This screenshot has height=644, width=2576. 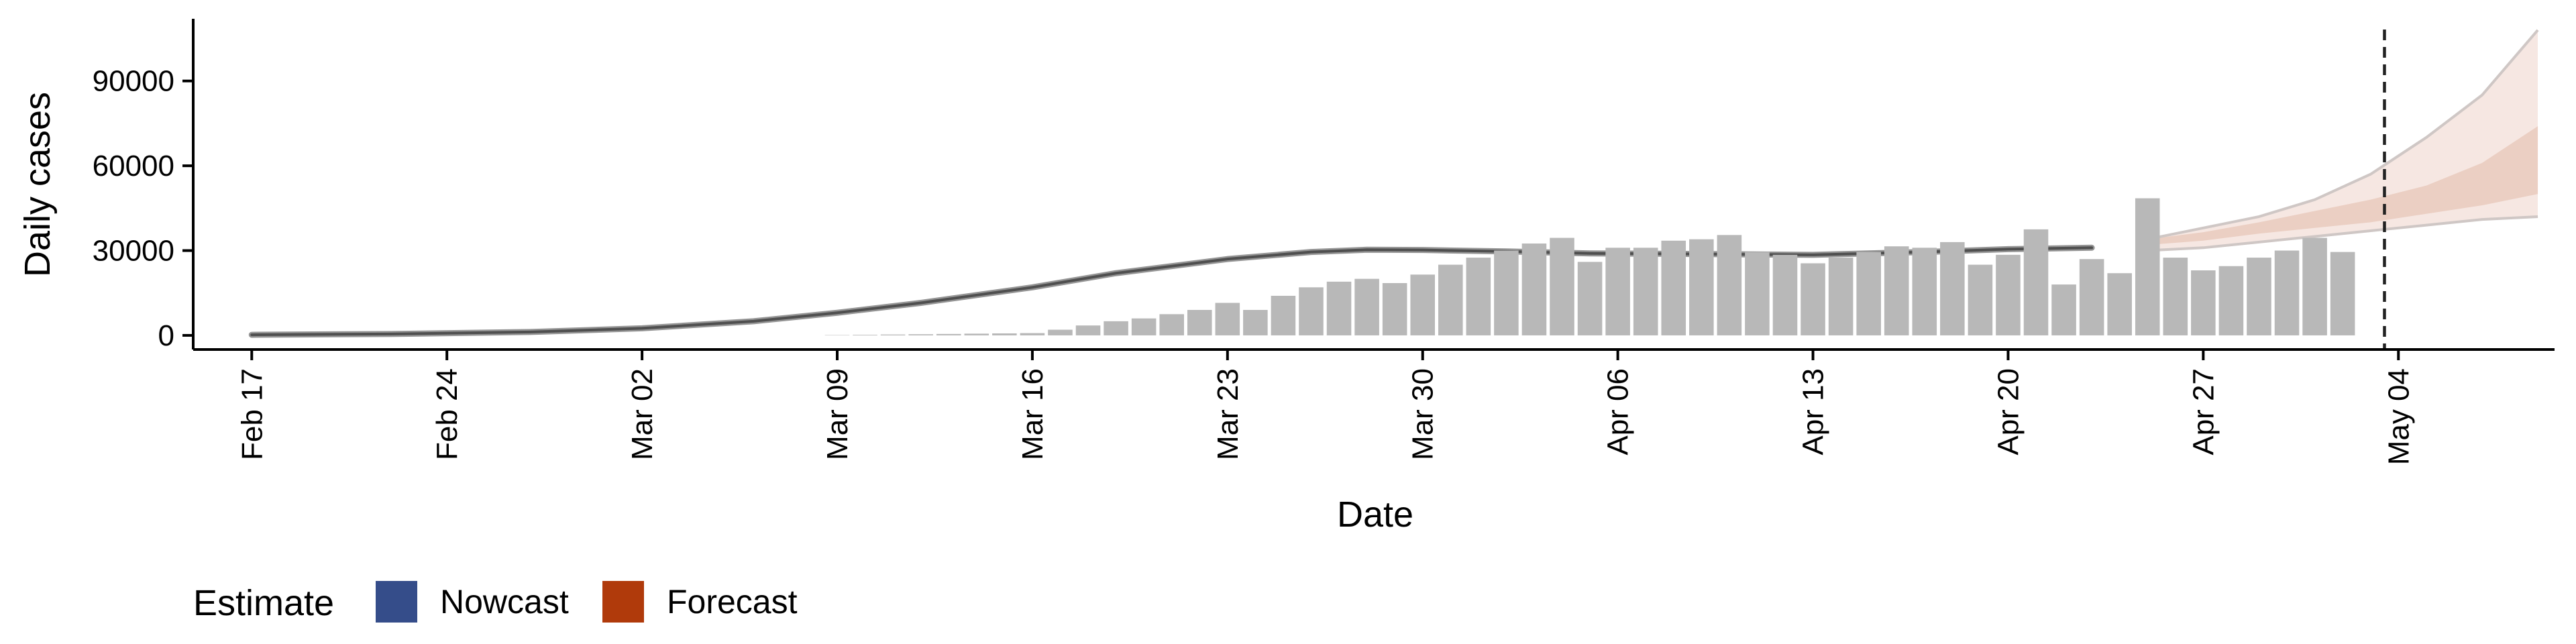 I want to click on x-tick-label: Apr 27, so click(x=2203, y=411).